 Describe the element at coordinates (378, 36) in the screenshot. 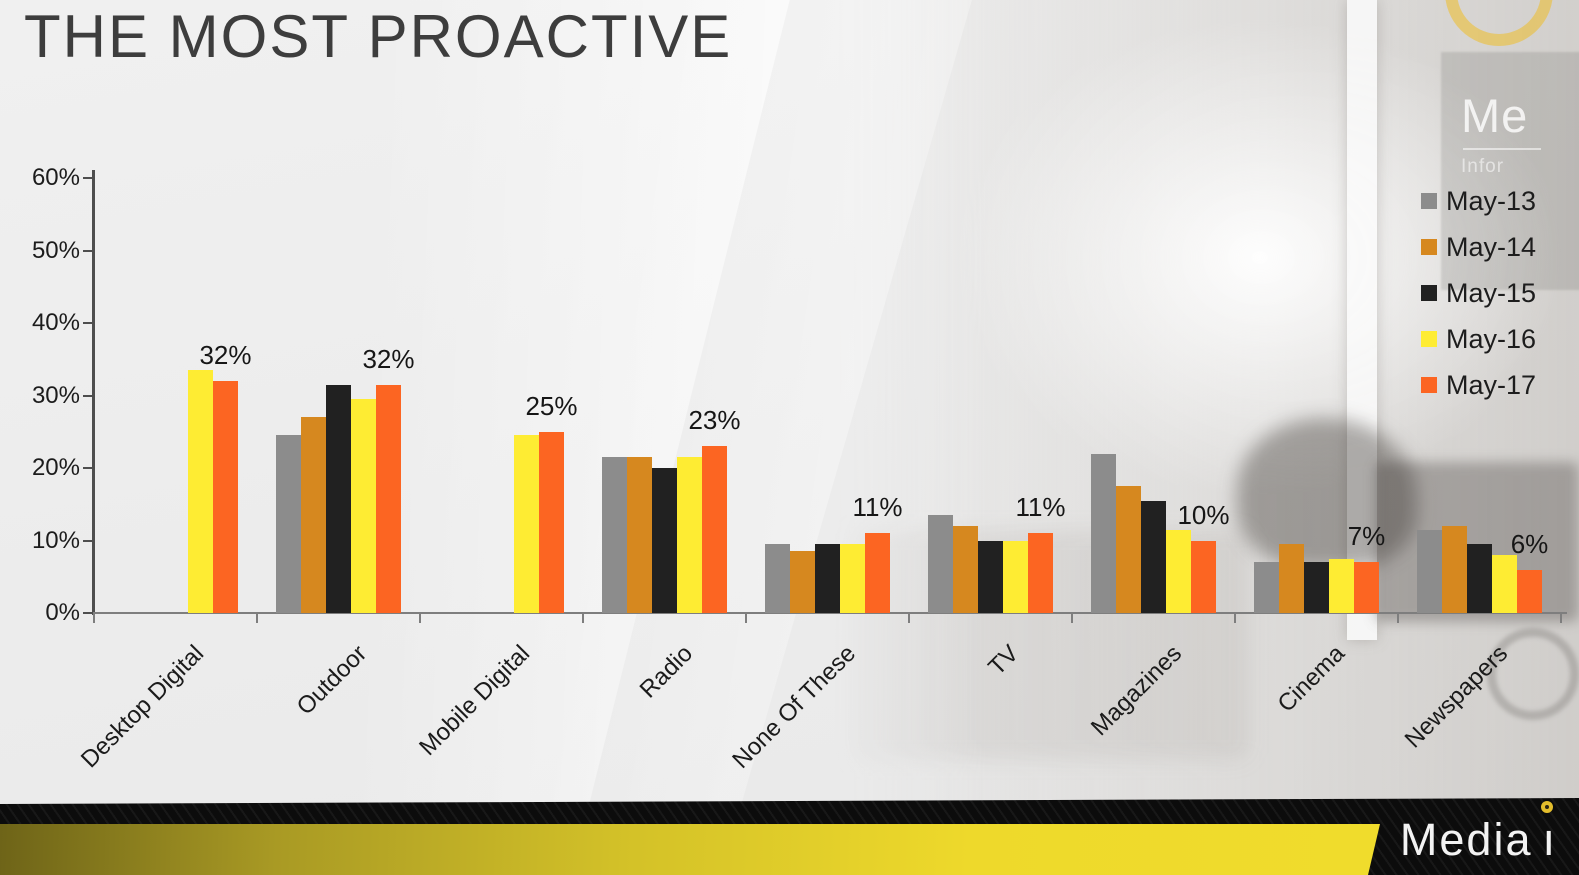

I see `page-title: THE MOST PROACTIVE` at that location.